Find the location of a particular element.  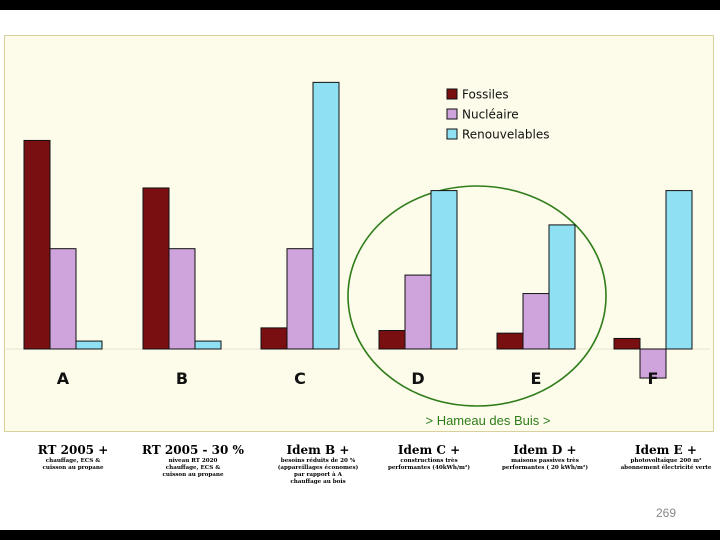

bar-F-renouvelables is located at coordinates (679, 270).